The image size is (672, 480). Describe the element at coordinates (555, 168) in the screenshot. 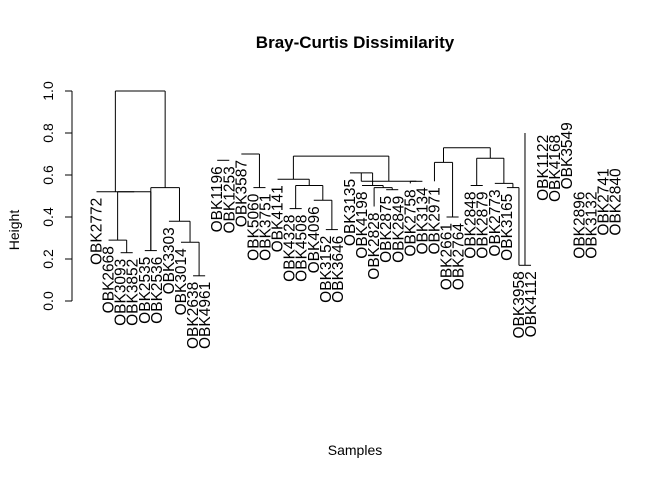

I see `leaf-label: OBK4168` at that location.